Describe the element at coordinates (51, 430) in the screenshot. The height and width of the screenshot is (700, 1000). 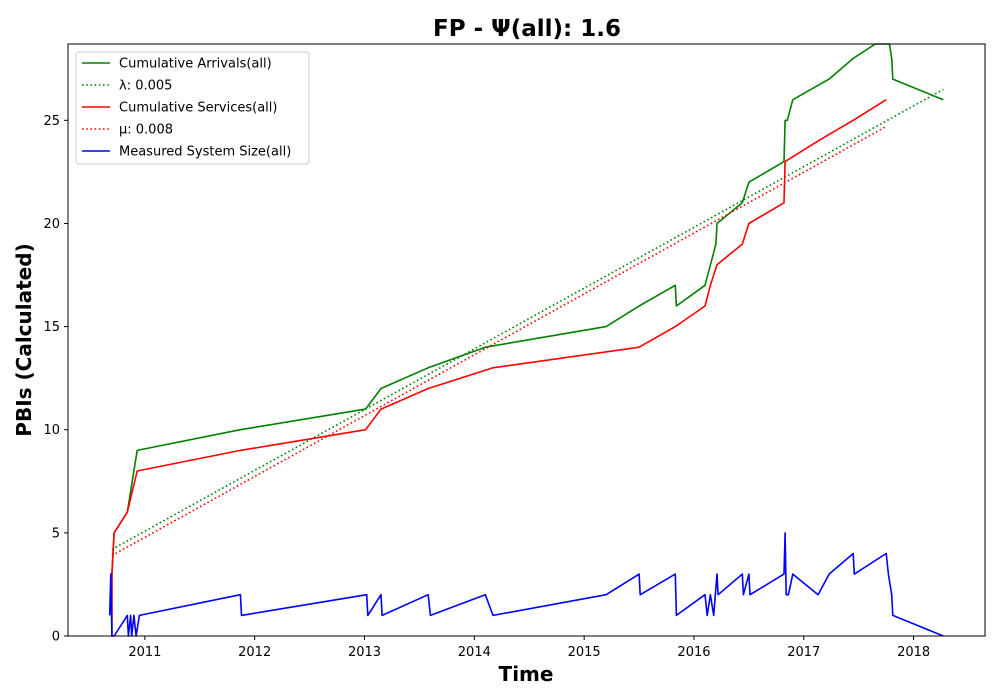
I see `y-tick-label: 10` at that location.